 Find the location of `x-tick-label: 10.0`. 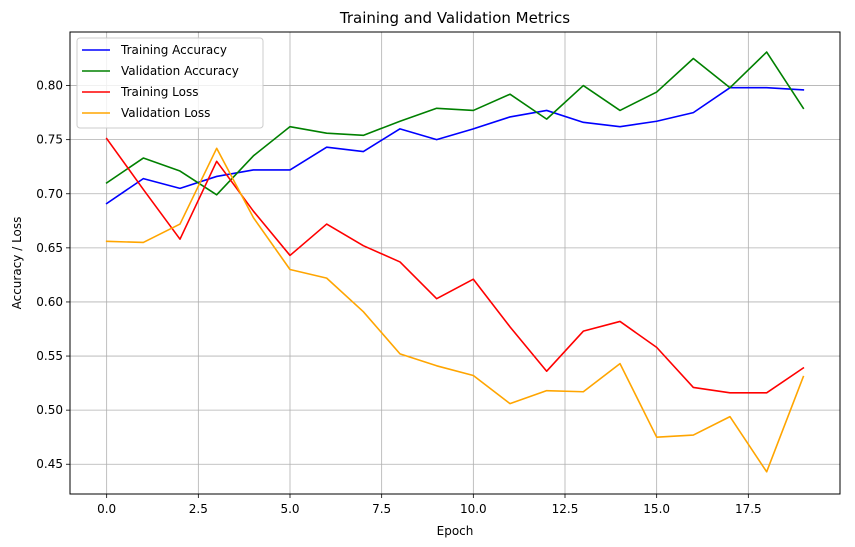

x-tick-label: 10.0 is located at coordinates (473, 509).